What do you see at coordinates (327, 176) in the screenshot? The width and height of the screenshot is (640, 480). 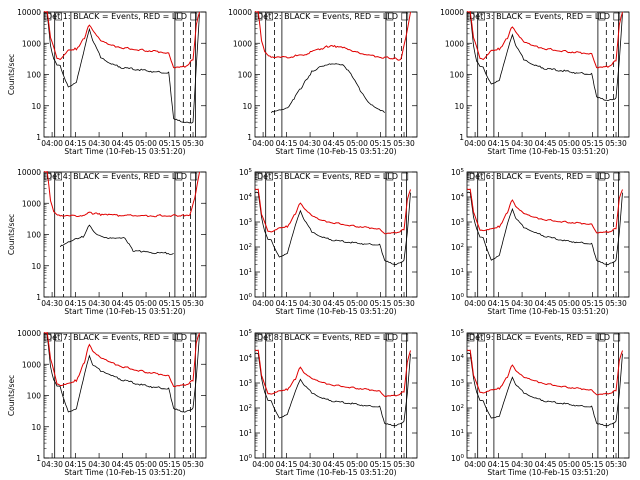 I see `chart-title: Det 5: BLACK = Events, RED = LLD` at bounding box center [327, 176].